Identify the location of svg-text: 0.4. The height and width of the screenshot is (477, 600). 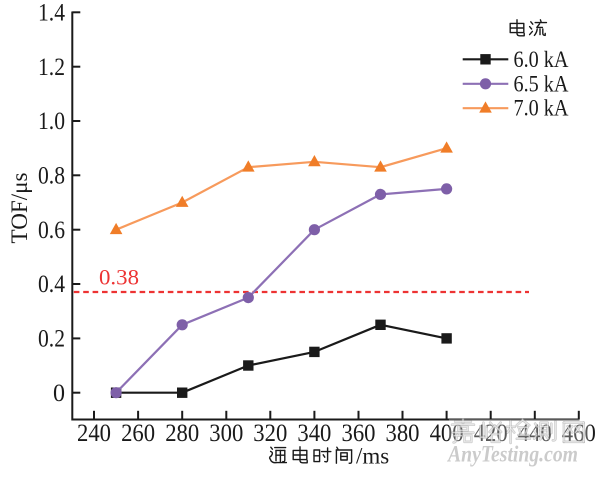
(51, 284).